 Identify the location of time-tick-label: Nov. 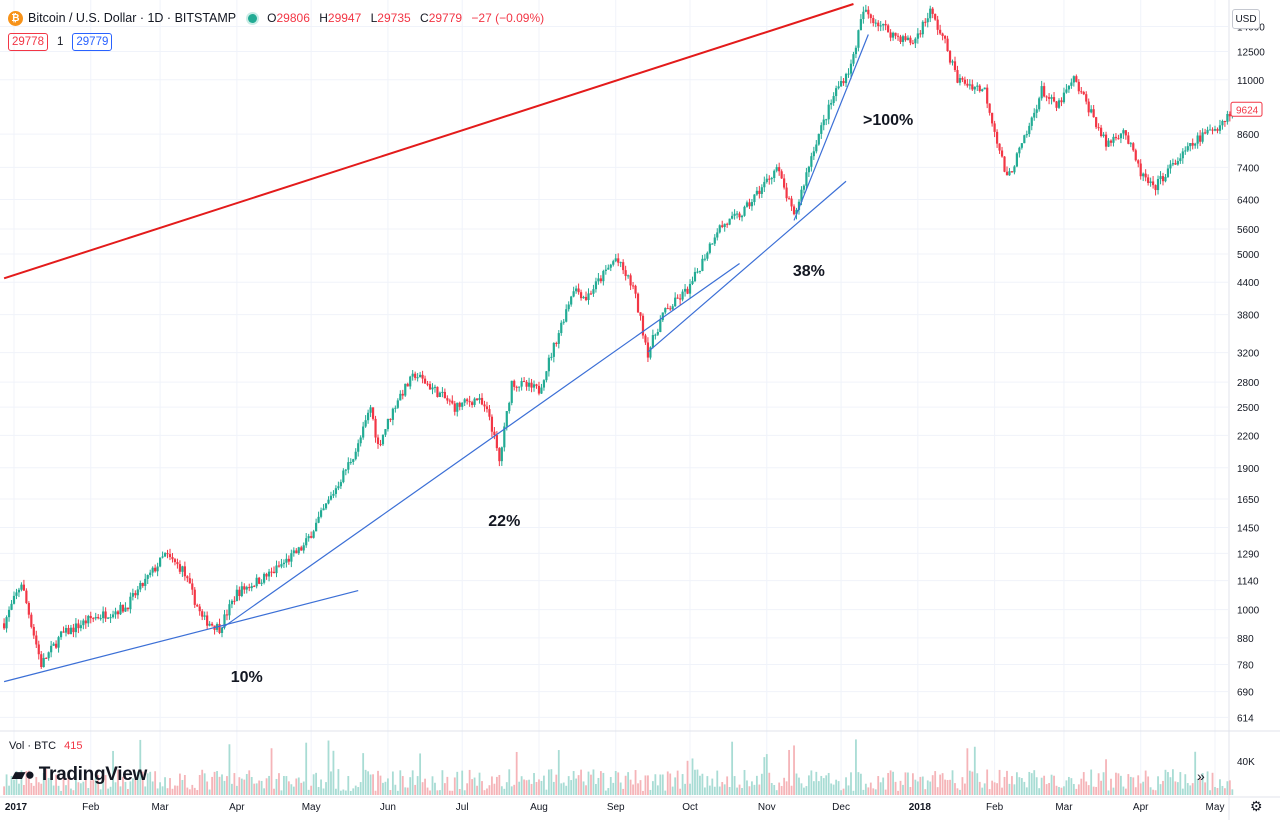
(767, 807).